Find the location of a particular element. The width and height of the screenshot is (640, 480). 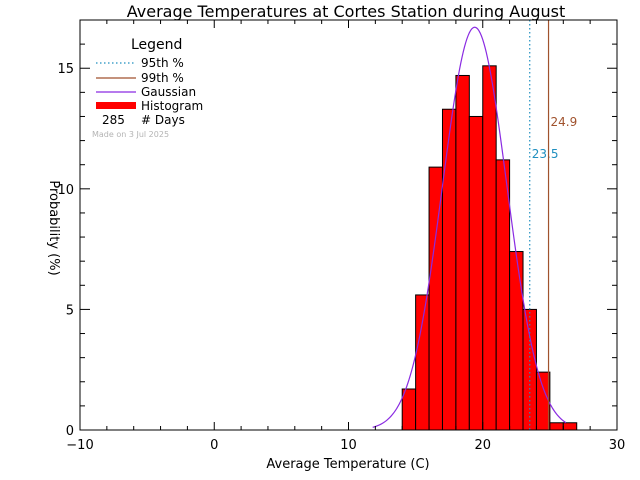

y-tick-label: 10 is located at coordinates (65, 190).